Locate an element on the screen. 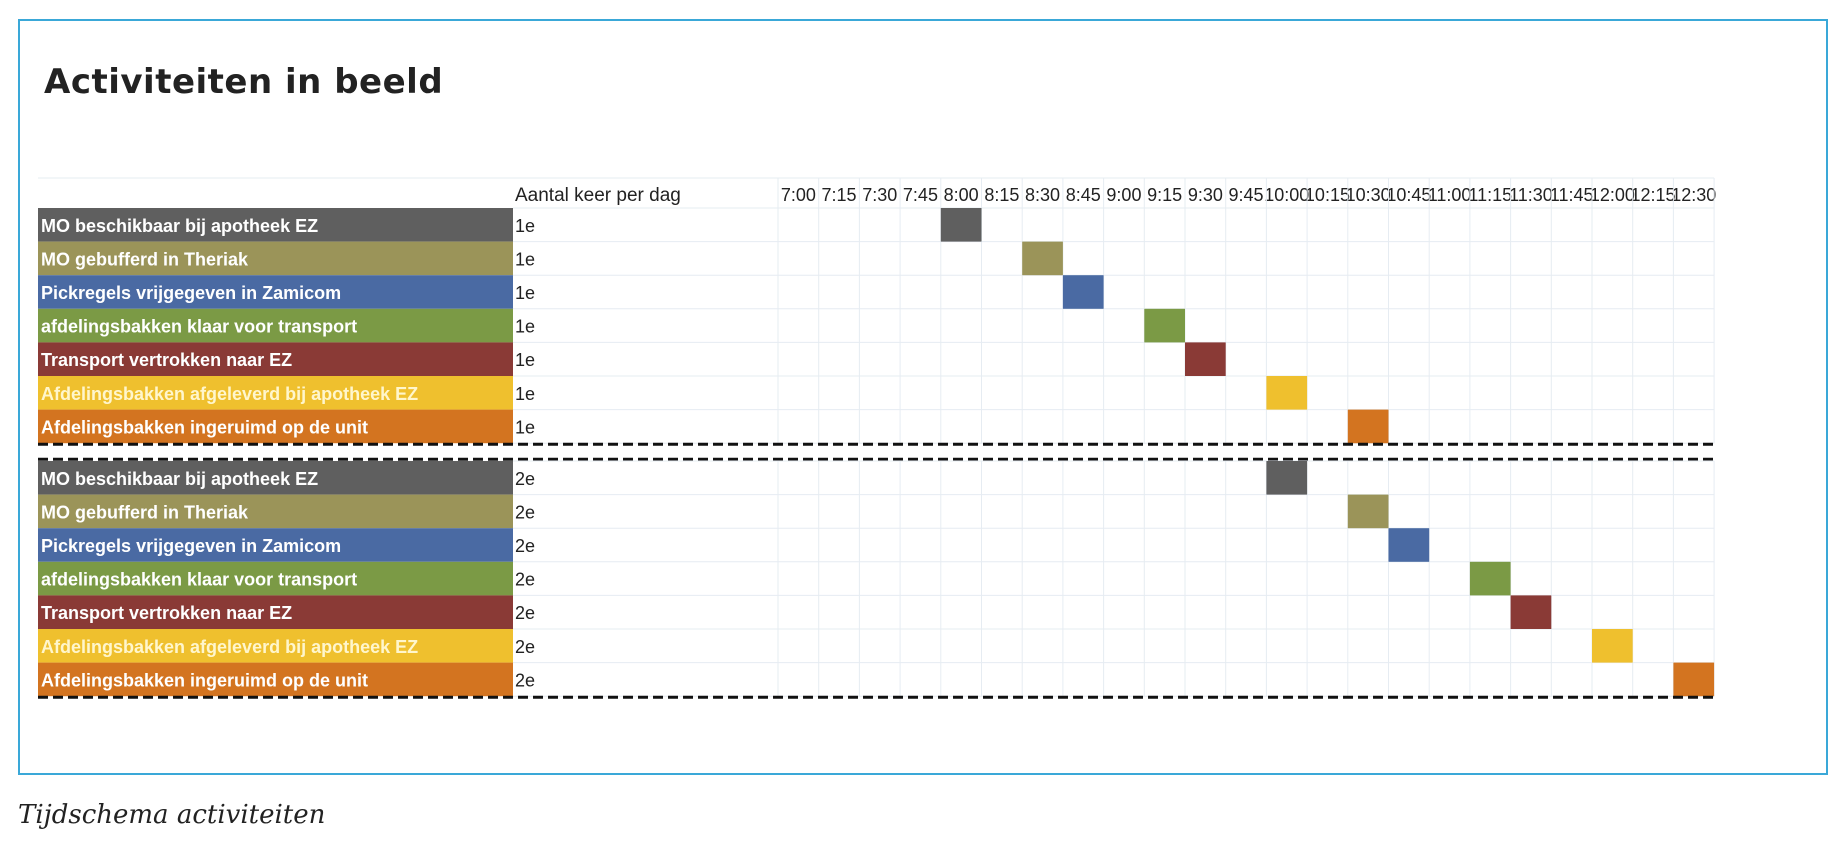 The image size is (1848, 861). time-tick-label: 7:00 is located at coordinates (798, 195).